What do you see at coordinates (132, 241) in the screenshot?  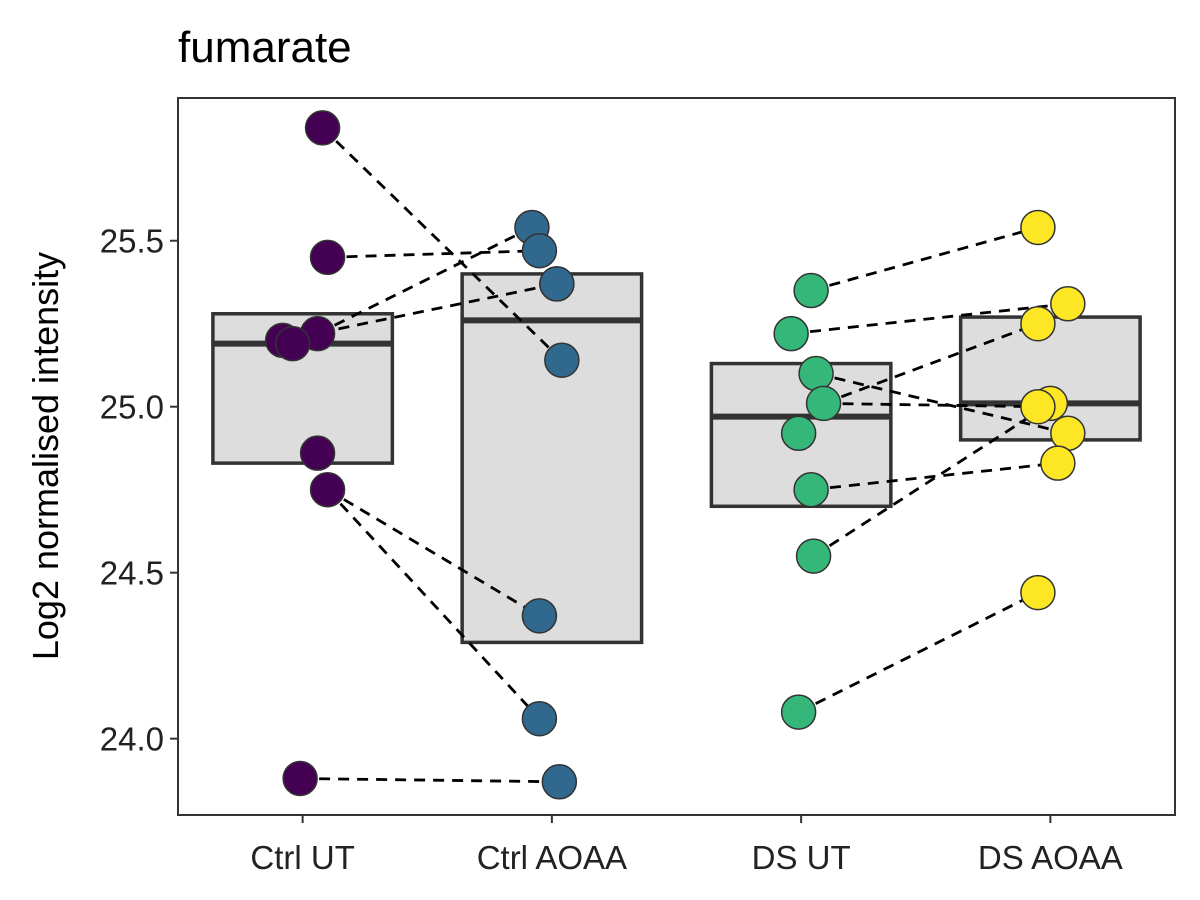 I see `y-tick-label: 25.5` at bounding box center [132, 241].